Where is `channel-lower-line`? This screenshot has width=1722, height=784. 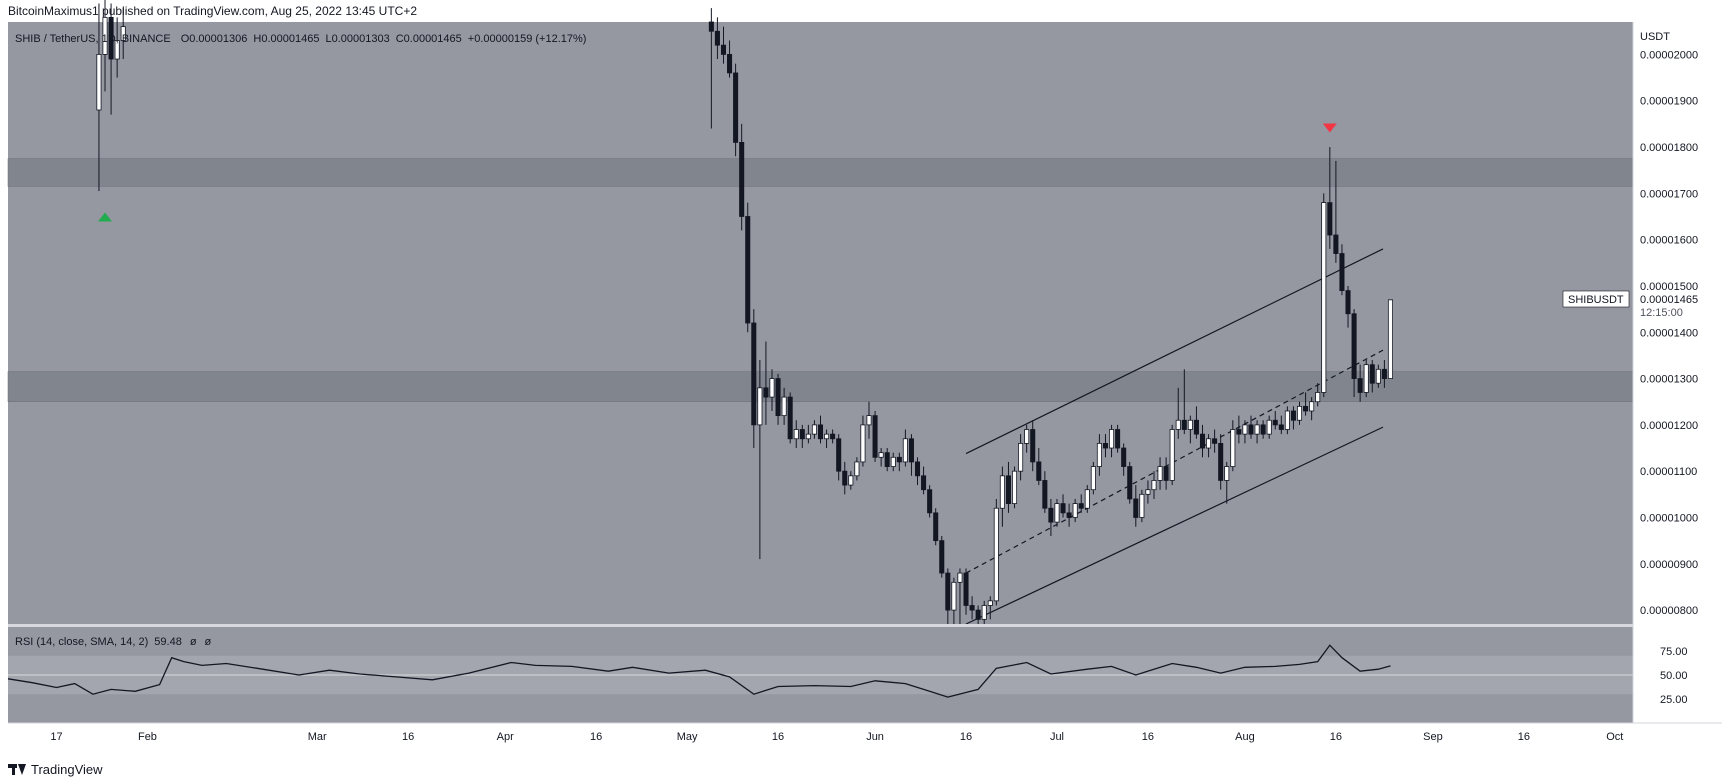
channel-lower-line is located at coordinates (1174, 525).